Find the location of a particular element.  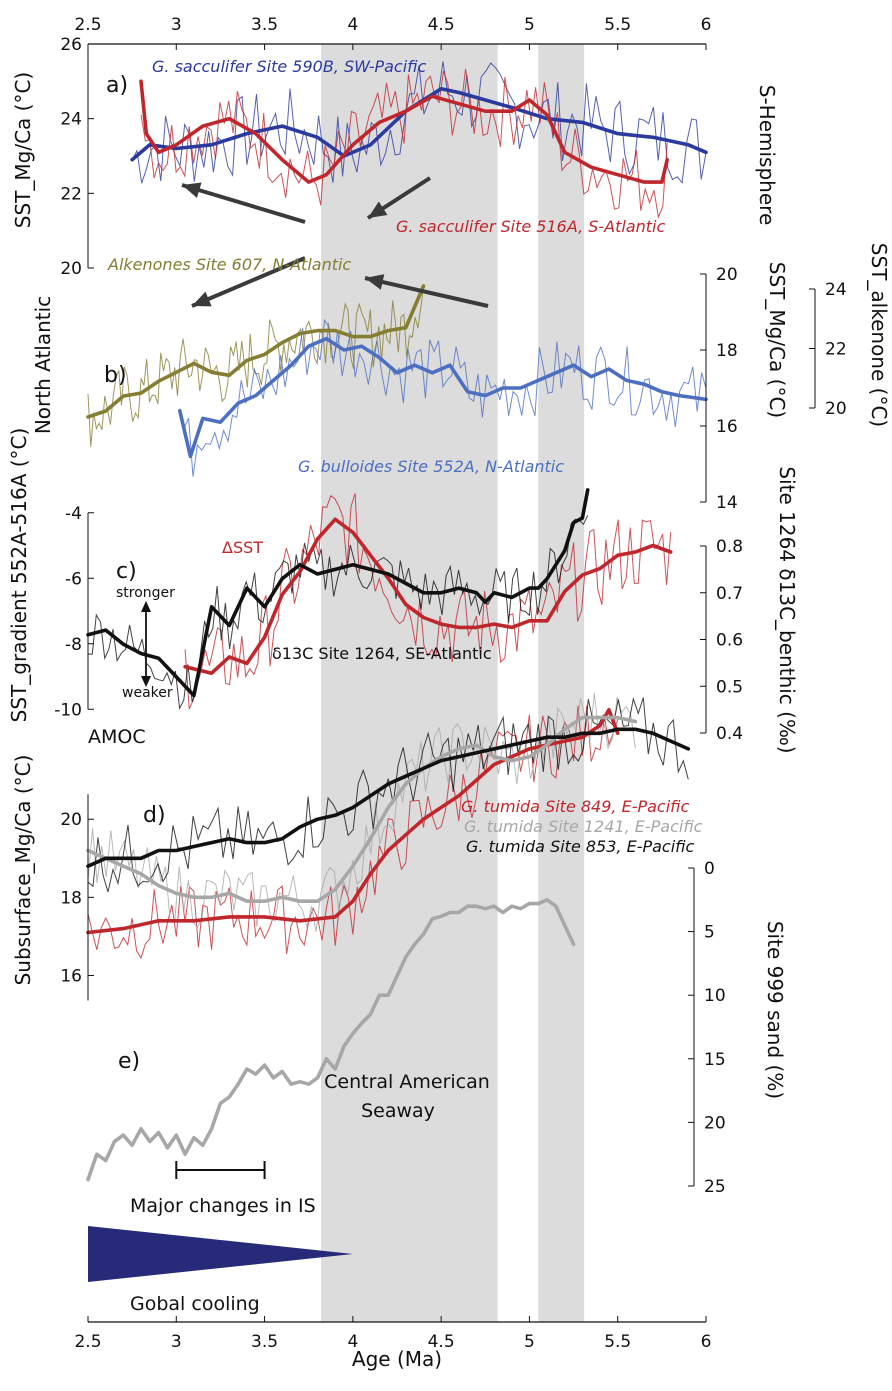

ylabel-b-right2: SST_alkenone (°C) is located at coordinates (879, 335).